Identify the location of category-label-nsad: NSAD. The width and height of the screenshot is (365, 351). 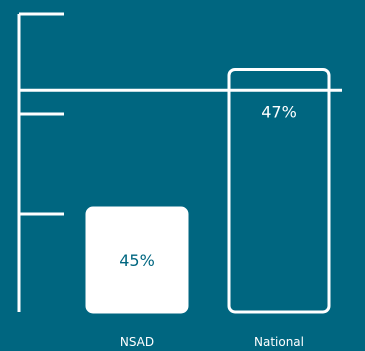
(137, 342).